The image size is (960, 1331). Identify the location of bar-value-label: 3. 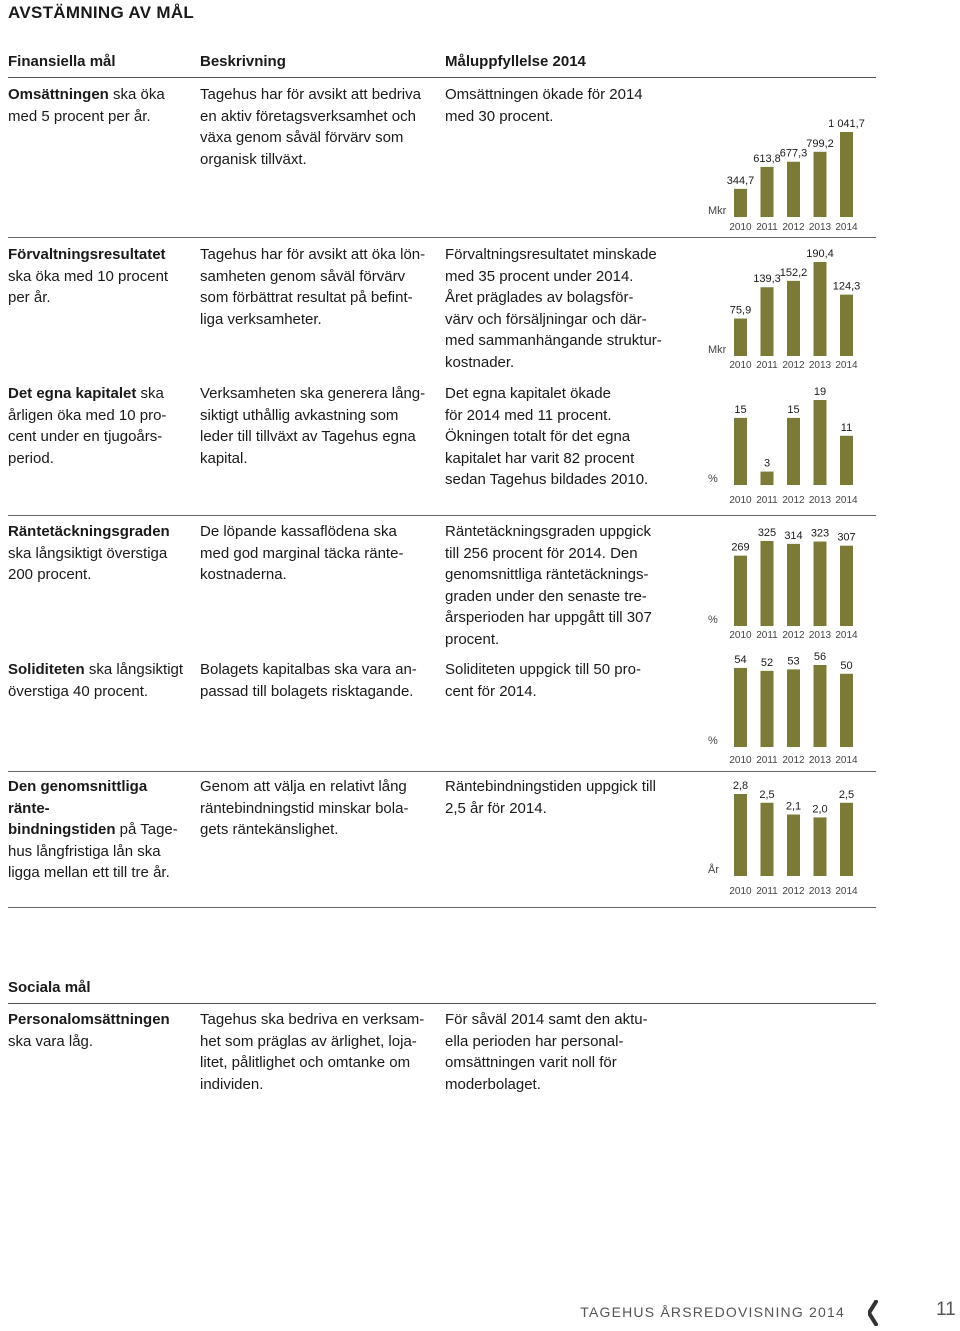
(767, 464).